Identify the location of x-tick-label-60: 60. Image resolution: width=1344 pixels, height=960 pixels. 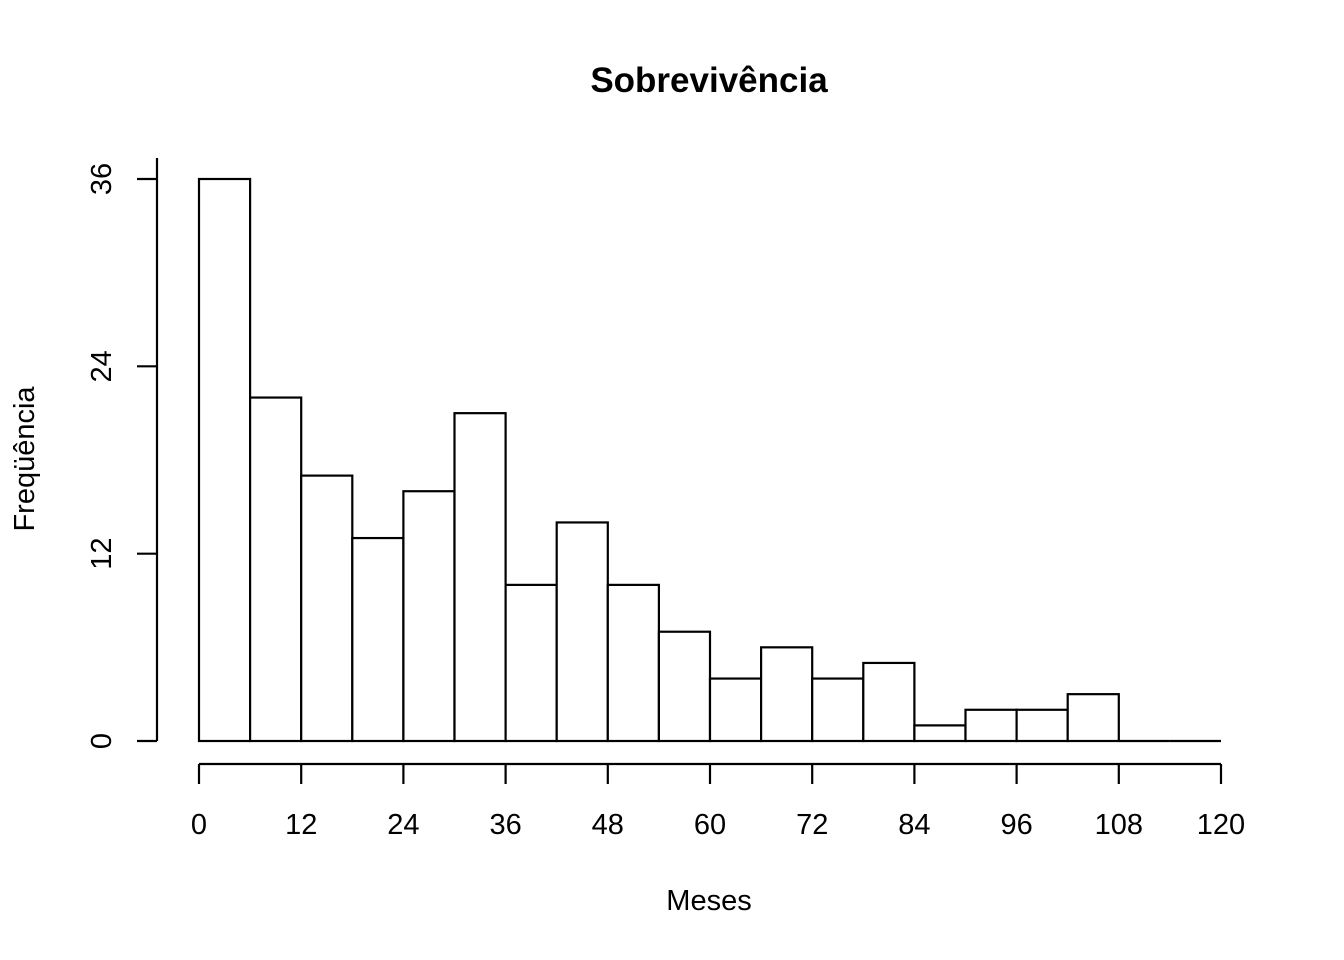
(710, 825).